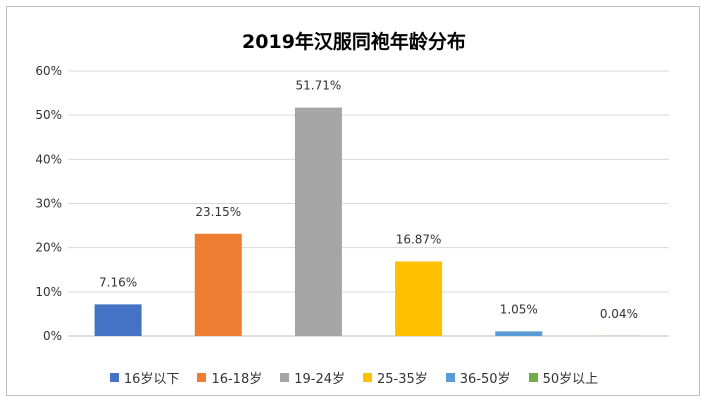 This screenshot has height=406, width=712. What do you see at coordinates (319, 379) in the screenshot?
I see `legend-label: 19-24岁` at bounding box center [319, 379].